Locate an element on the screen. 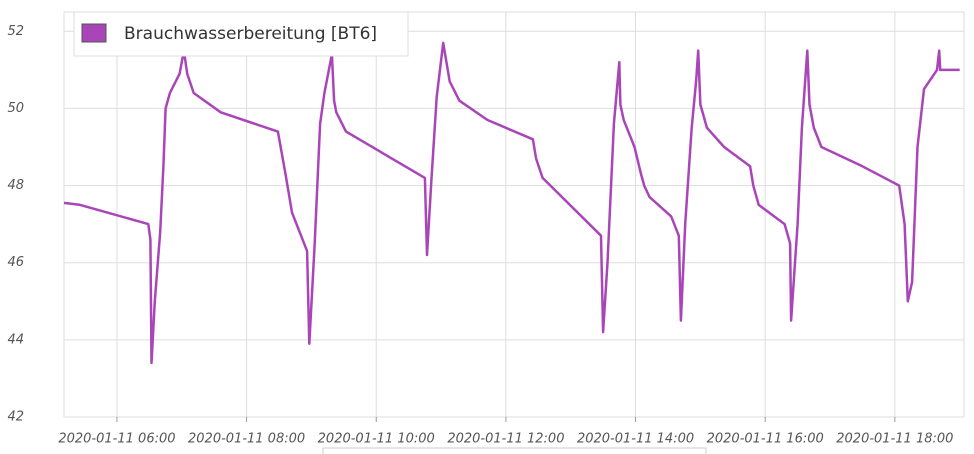  scroll-box is located at coordinates (514, 450).